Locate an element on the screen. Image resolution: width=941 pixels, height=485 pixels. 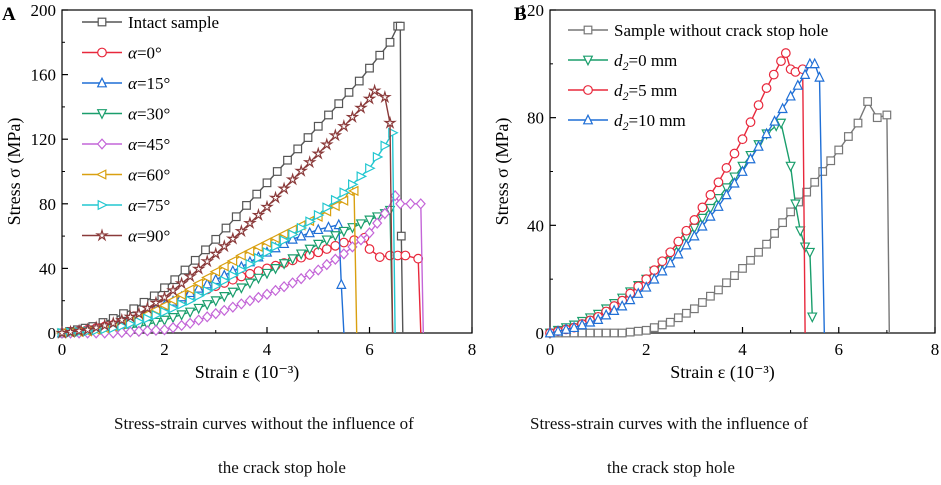
panel-label: A is located at coordinates (9, 14).